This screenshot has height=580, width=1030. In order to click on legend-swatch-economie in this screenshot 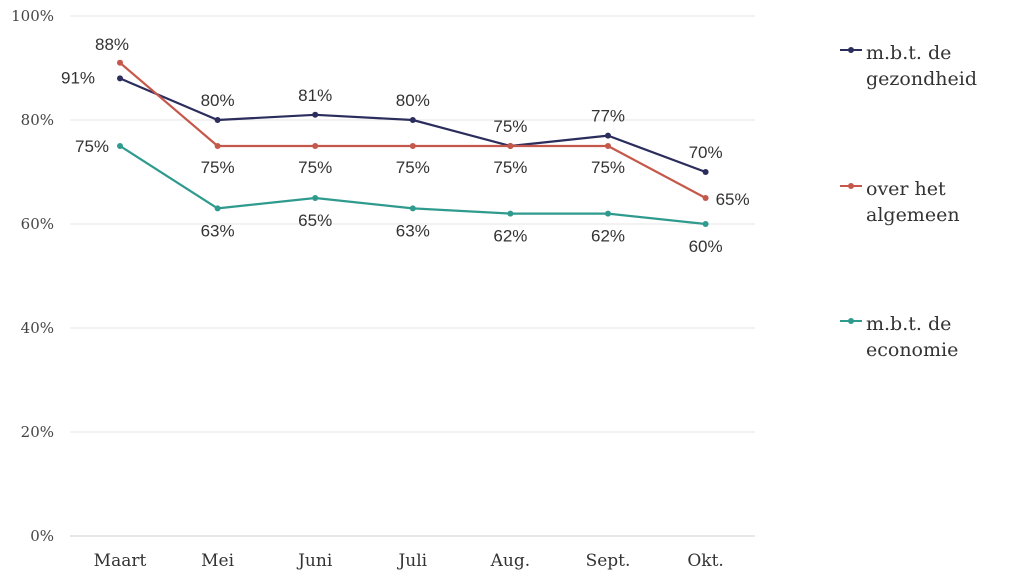, I will do `click(851, 320)`.